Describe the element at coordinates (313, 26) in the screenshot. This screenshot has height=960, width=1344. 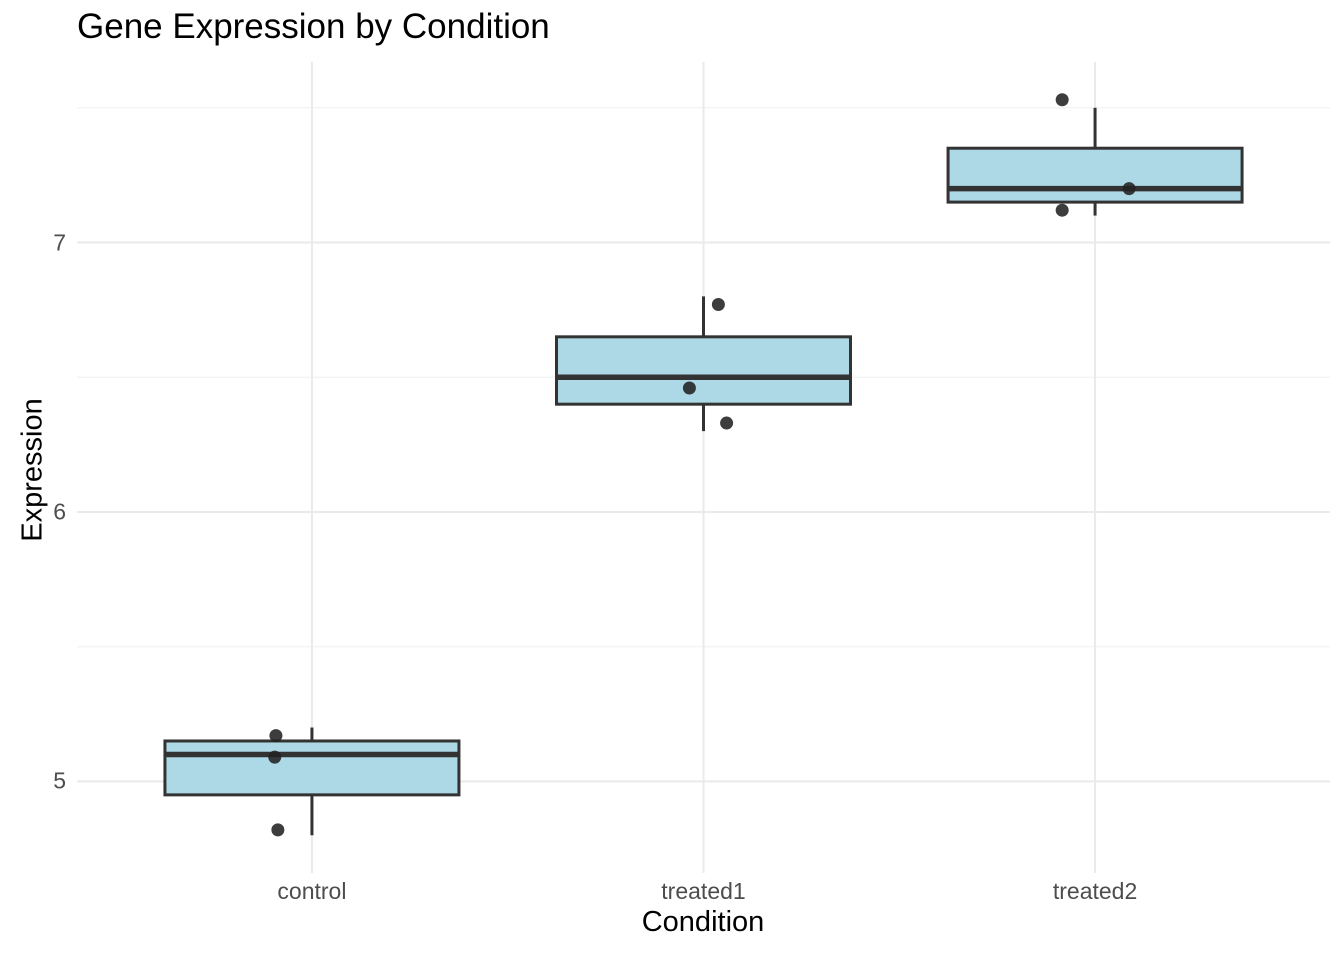
I see `chart-title: Gene Expression by Condition` at that location.